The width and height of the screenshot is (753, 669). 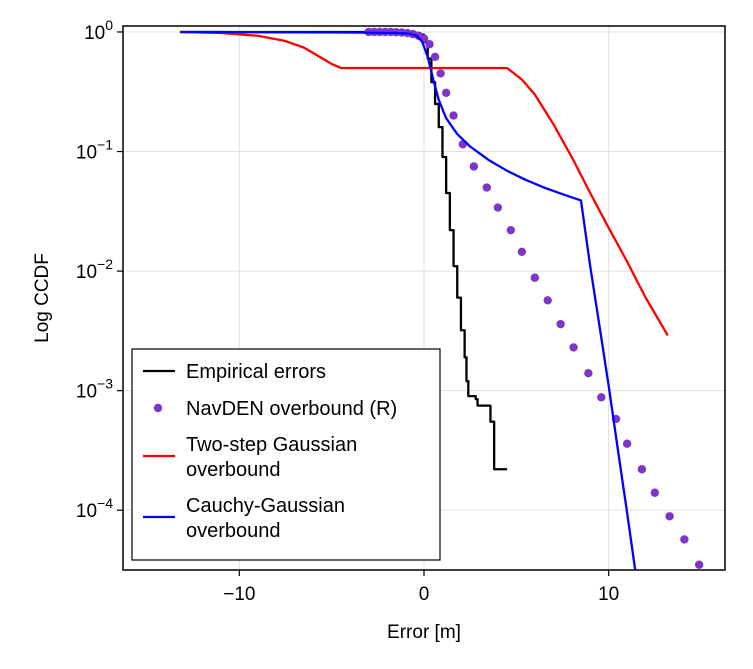 I want to click on legend-label-line: NavDEN overbound (R), so click(x=291, y=409).